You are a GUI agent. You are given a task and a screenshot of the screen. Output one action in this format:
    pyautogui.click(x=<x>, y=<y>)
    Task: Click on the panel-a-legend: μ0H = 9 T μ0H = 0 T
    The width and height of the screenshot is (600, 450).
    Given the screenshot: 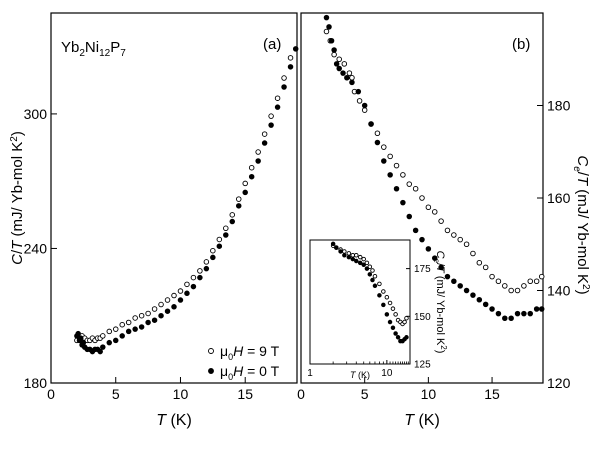 What is the action you would take?
    pyautogui.click(x=244, y=362)
    